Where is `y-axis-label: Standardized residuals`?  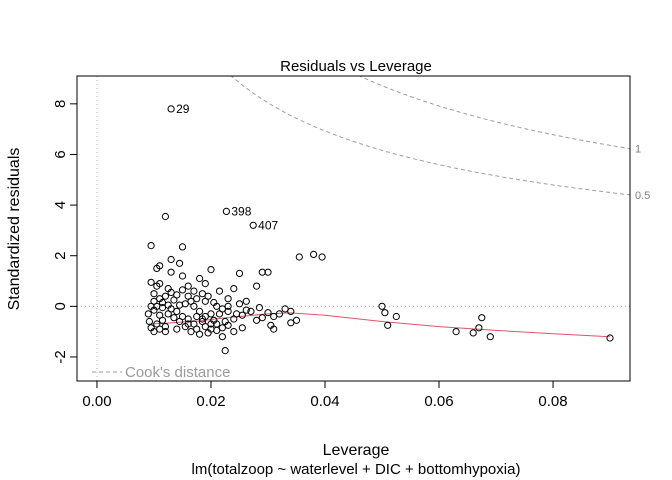 y-axis-label: Standardized residuals is located at coordinates (14, 229).